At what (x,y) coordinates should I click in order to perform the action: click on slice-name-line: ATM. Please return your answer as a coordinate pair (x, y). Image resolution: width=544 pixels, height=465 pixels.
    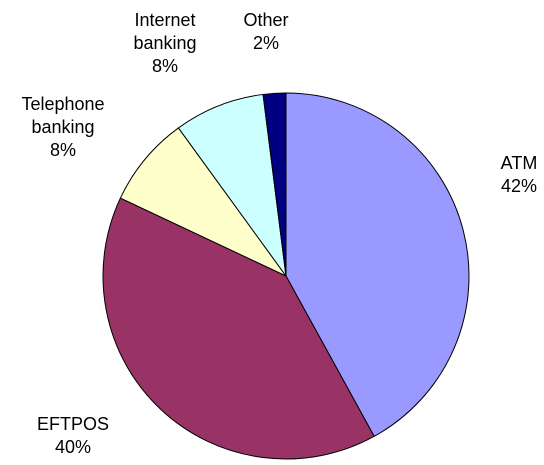
    Looking at the image, I should click on (519, 163).